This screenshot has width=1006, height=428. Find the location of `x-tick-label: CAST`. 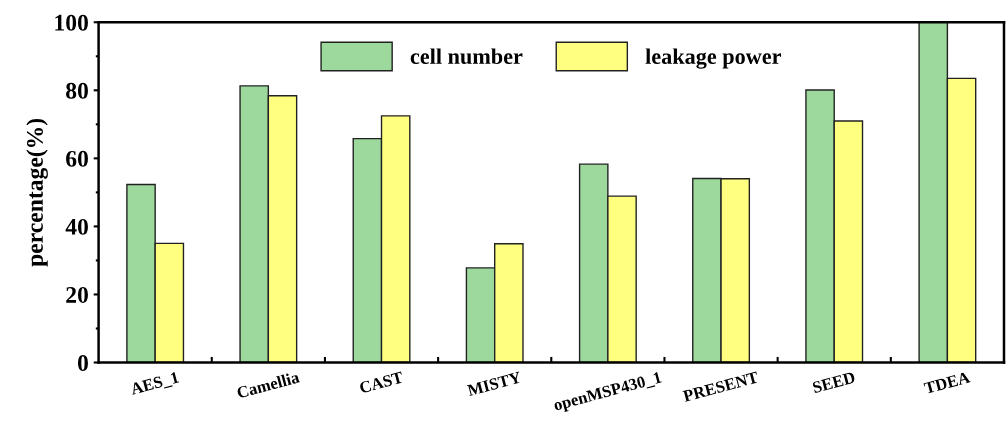

x-tick-label: CAST is located at coordinates (381, 382).